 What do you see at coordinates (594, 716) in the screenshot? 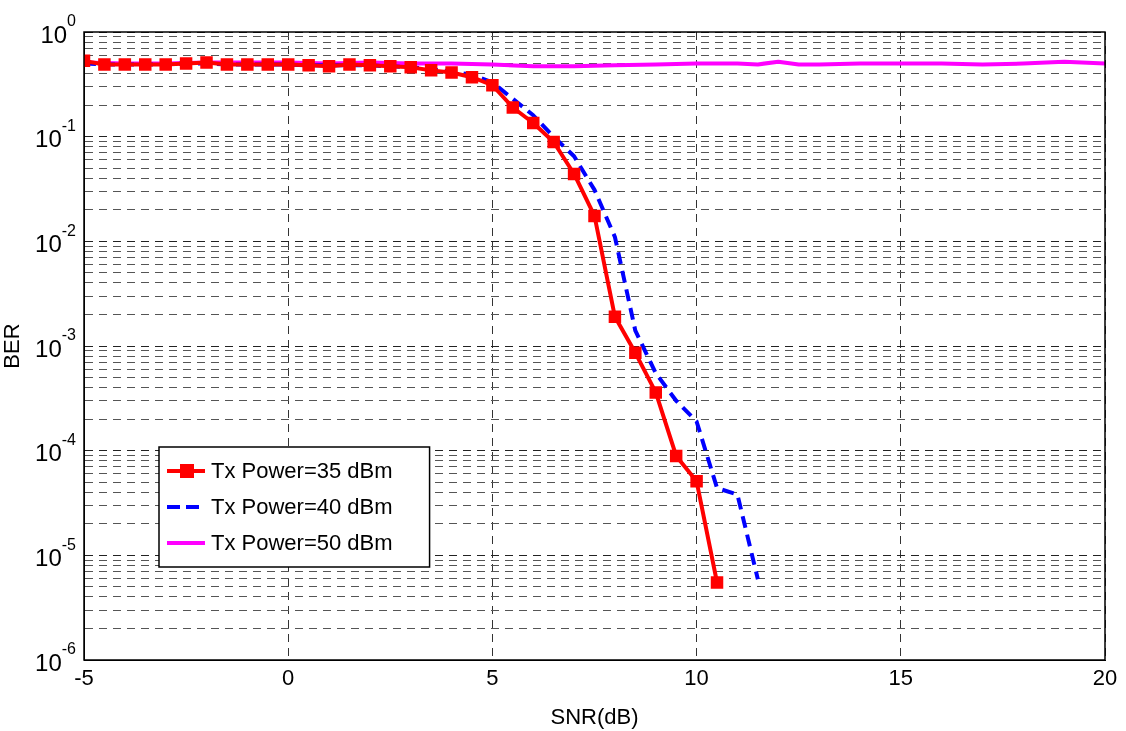
I see `x-axis-title: SNR(dB)` at bounding box center [594, 716].